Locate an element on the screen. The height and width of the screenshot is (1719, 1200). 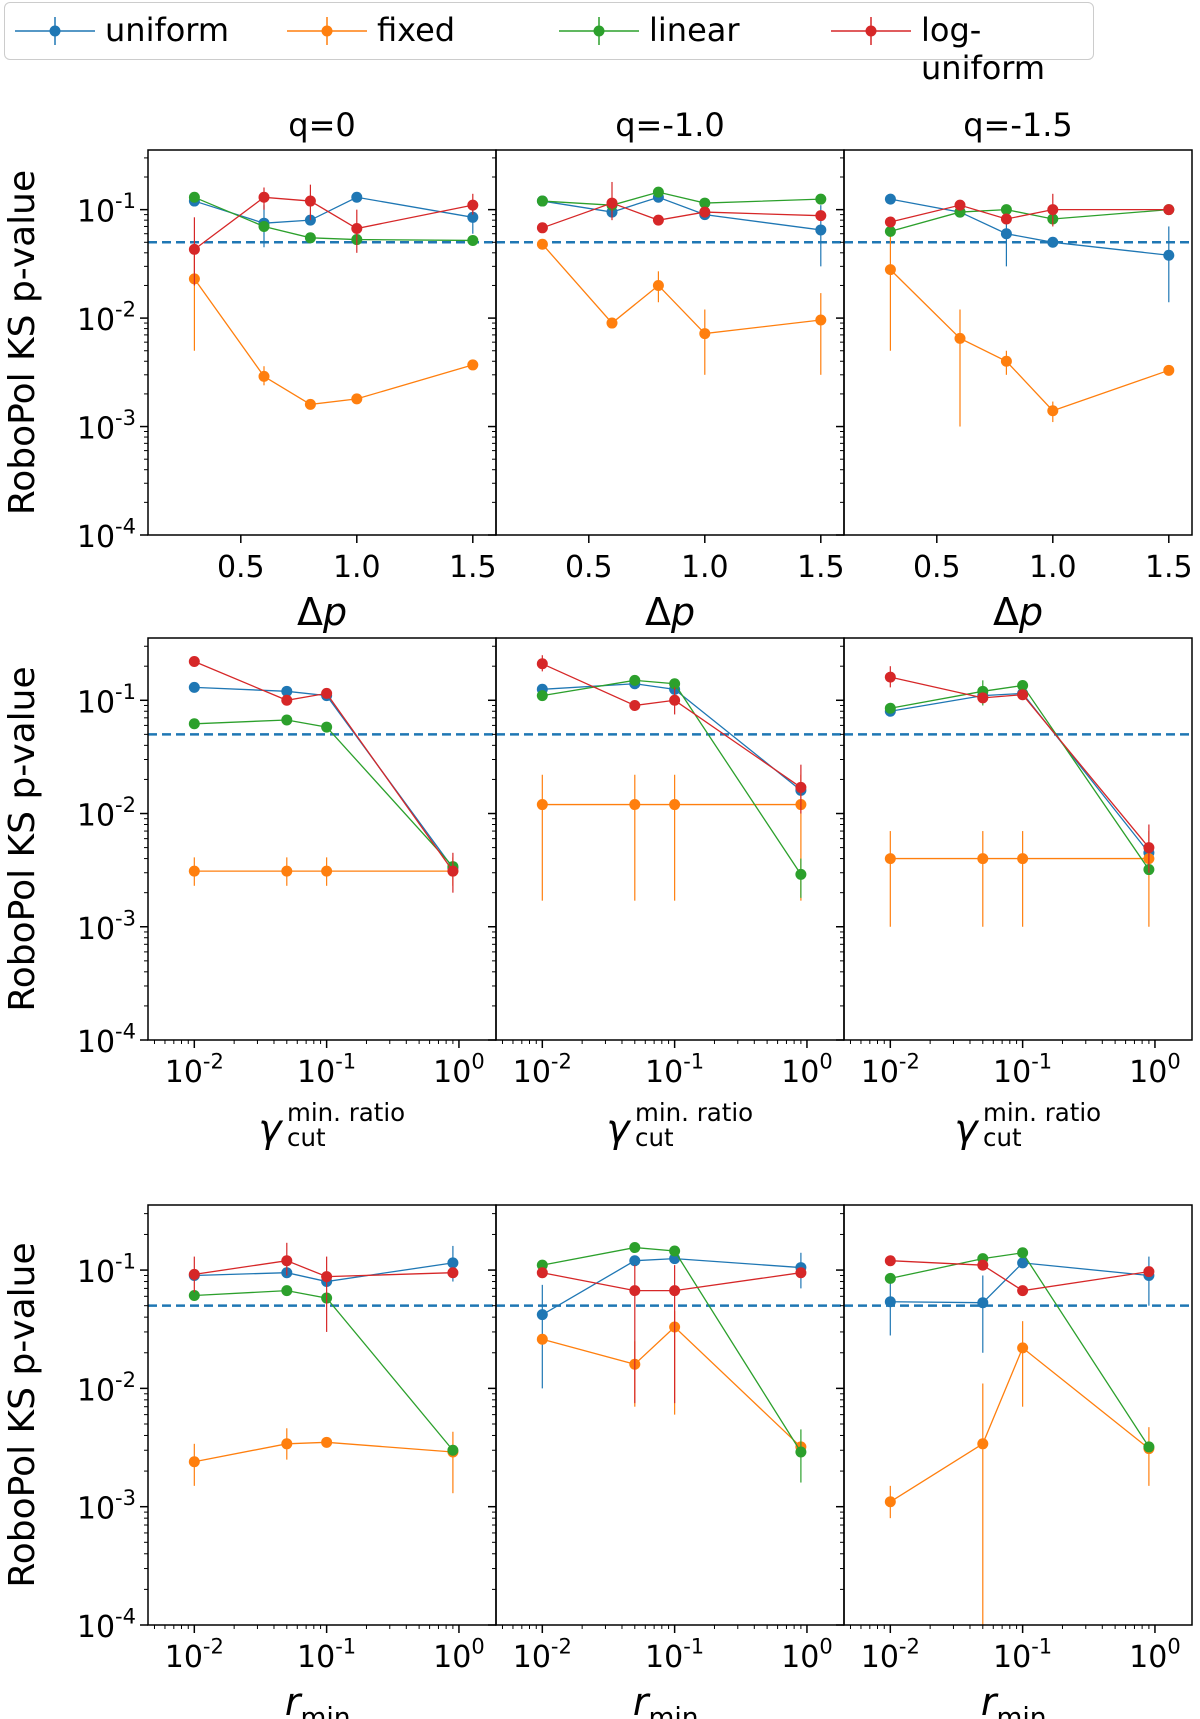
panel: q=-1.5 0.5 1.0 1.5 Δp is located at coordinates (1014, 370).